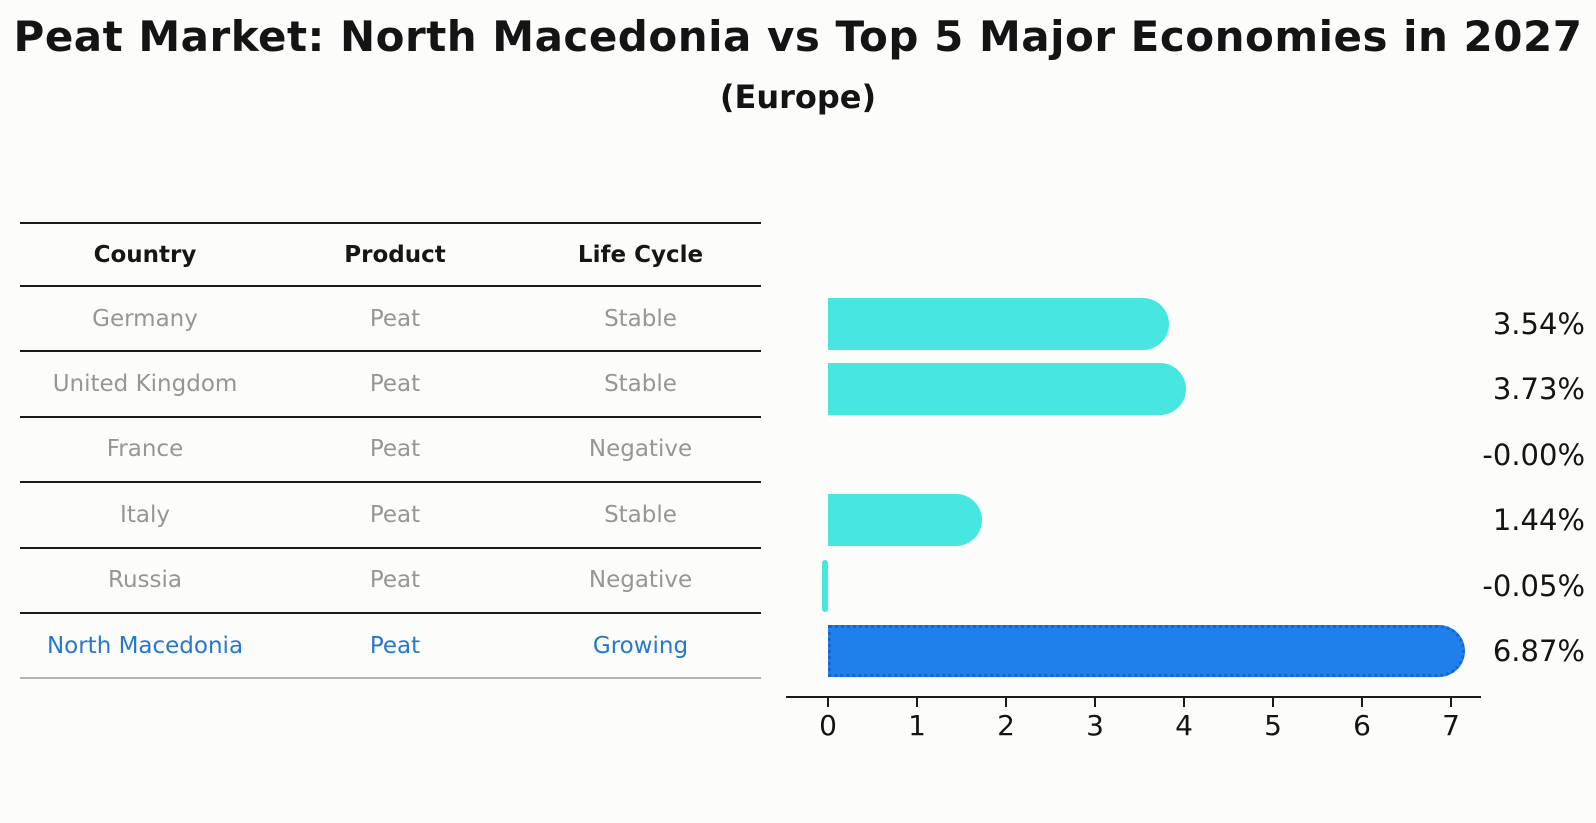 This screenshot has height=823, width=1596. Describe the element at coordinates (145, 645) in the screenshot. I see `cell-country: North Macedonia` at that location.